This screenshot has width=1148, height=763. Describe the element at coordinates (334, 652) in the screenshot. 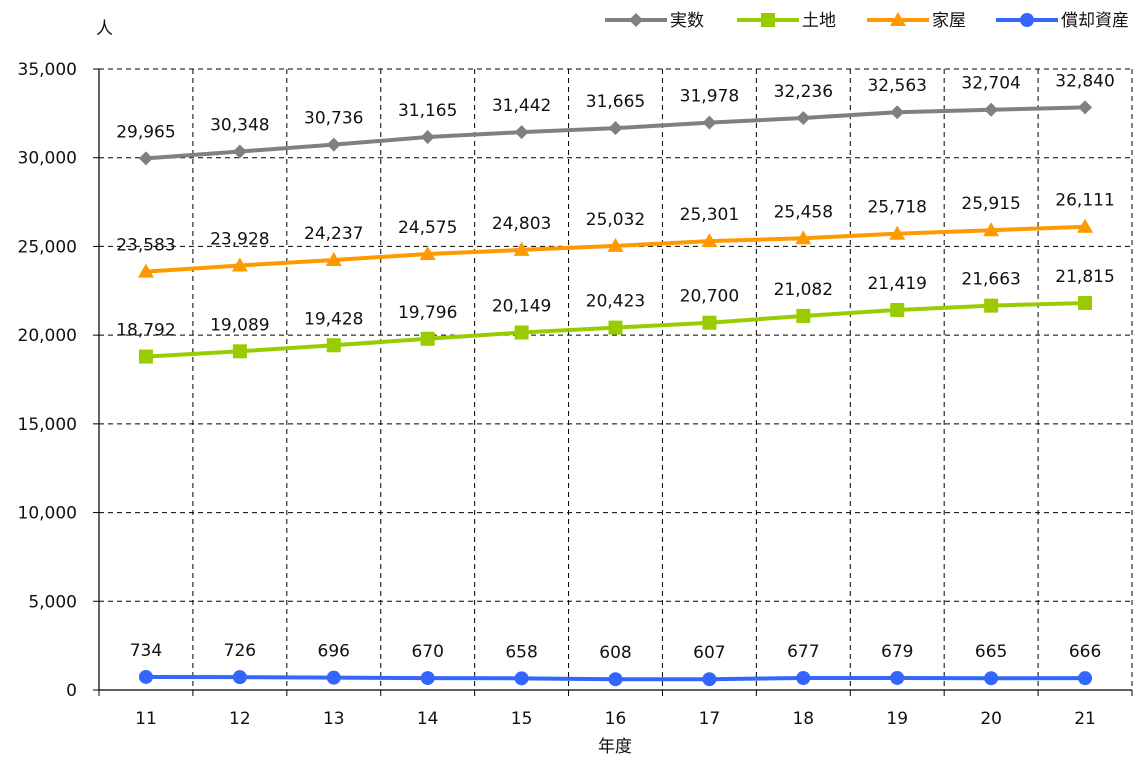

I see `data-label: 696` at that location.